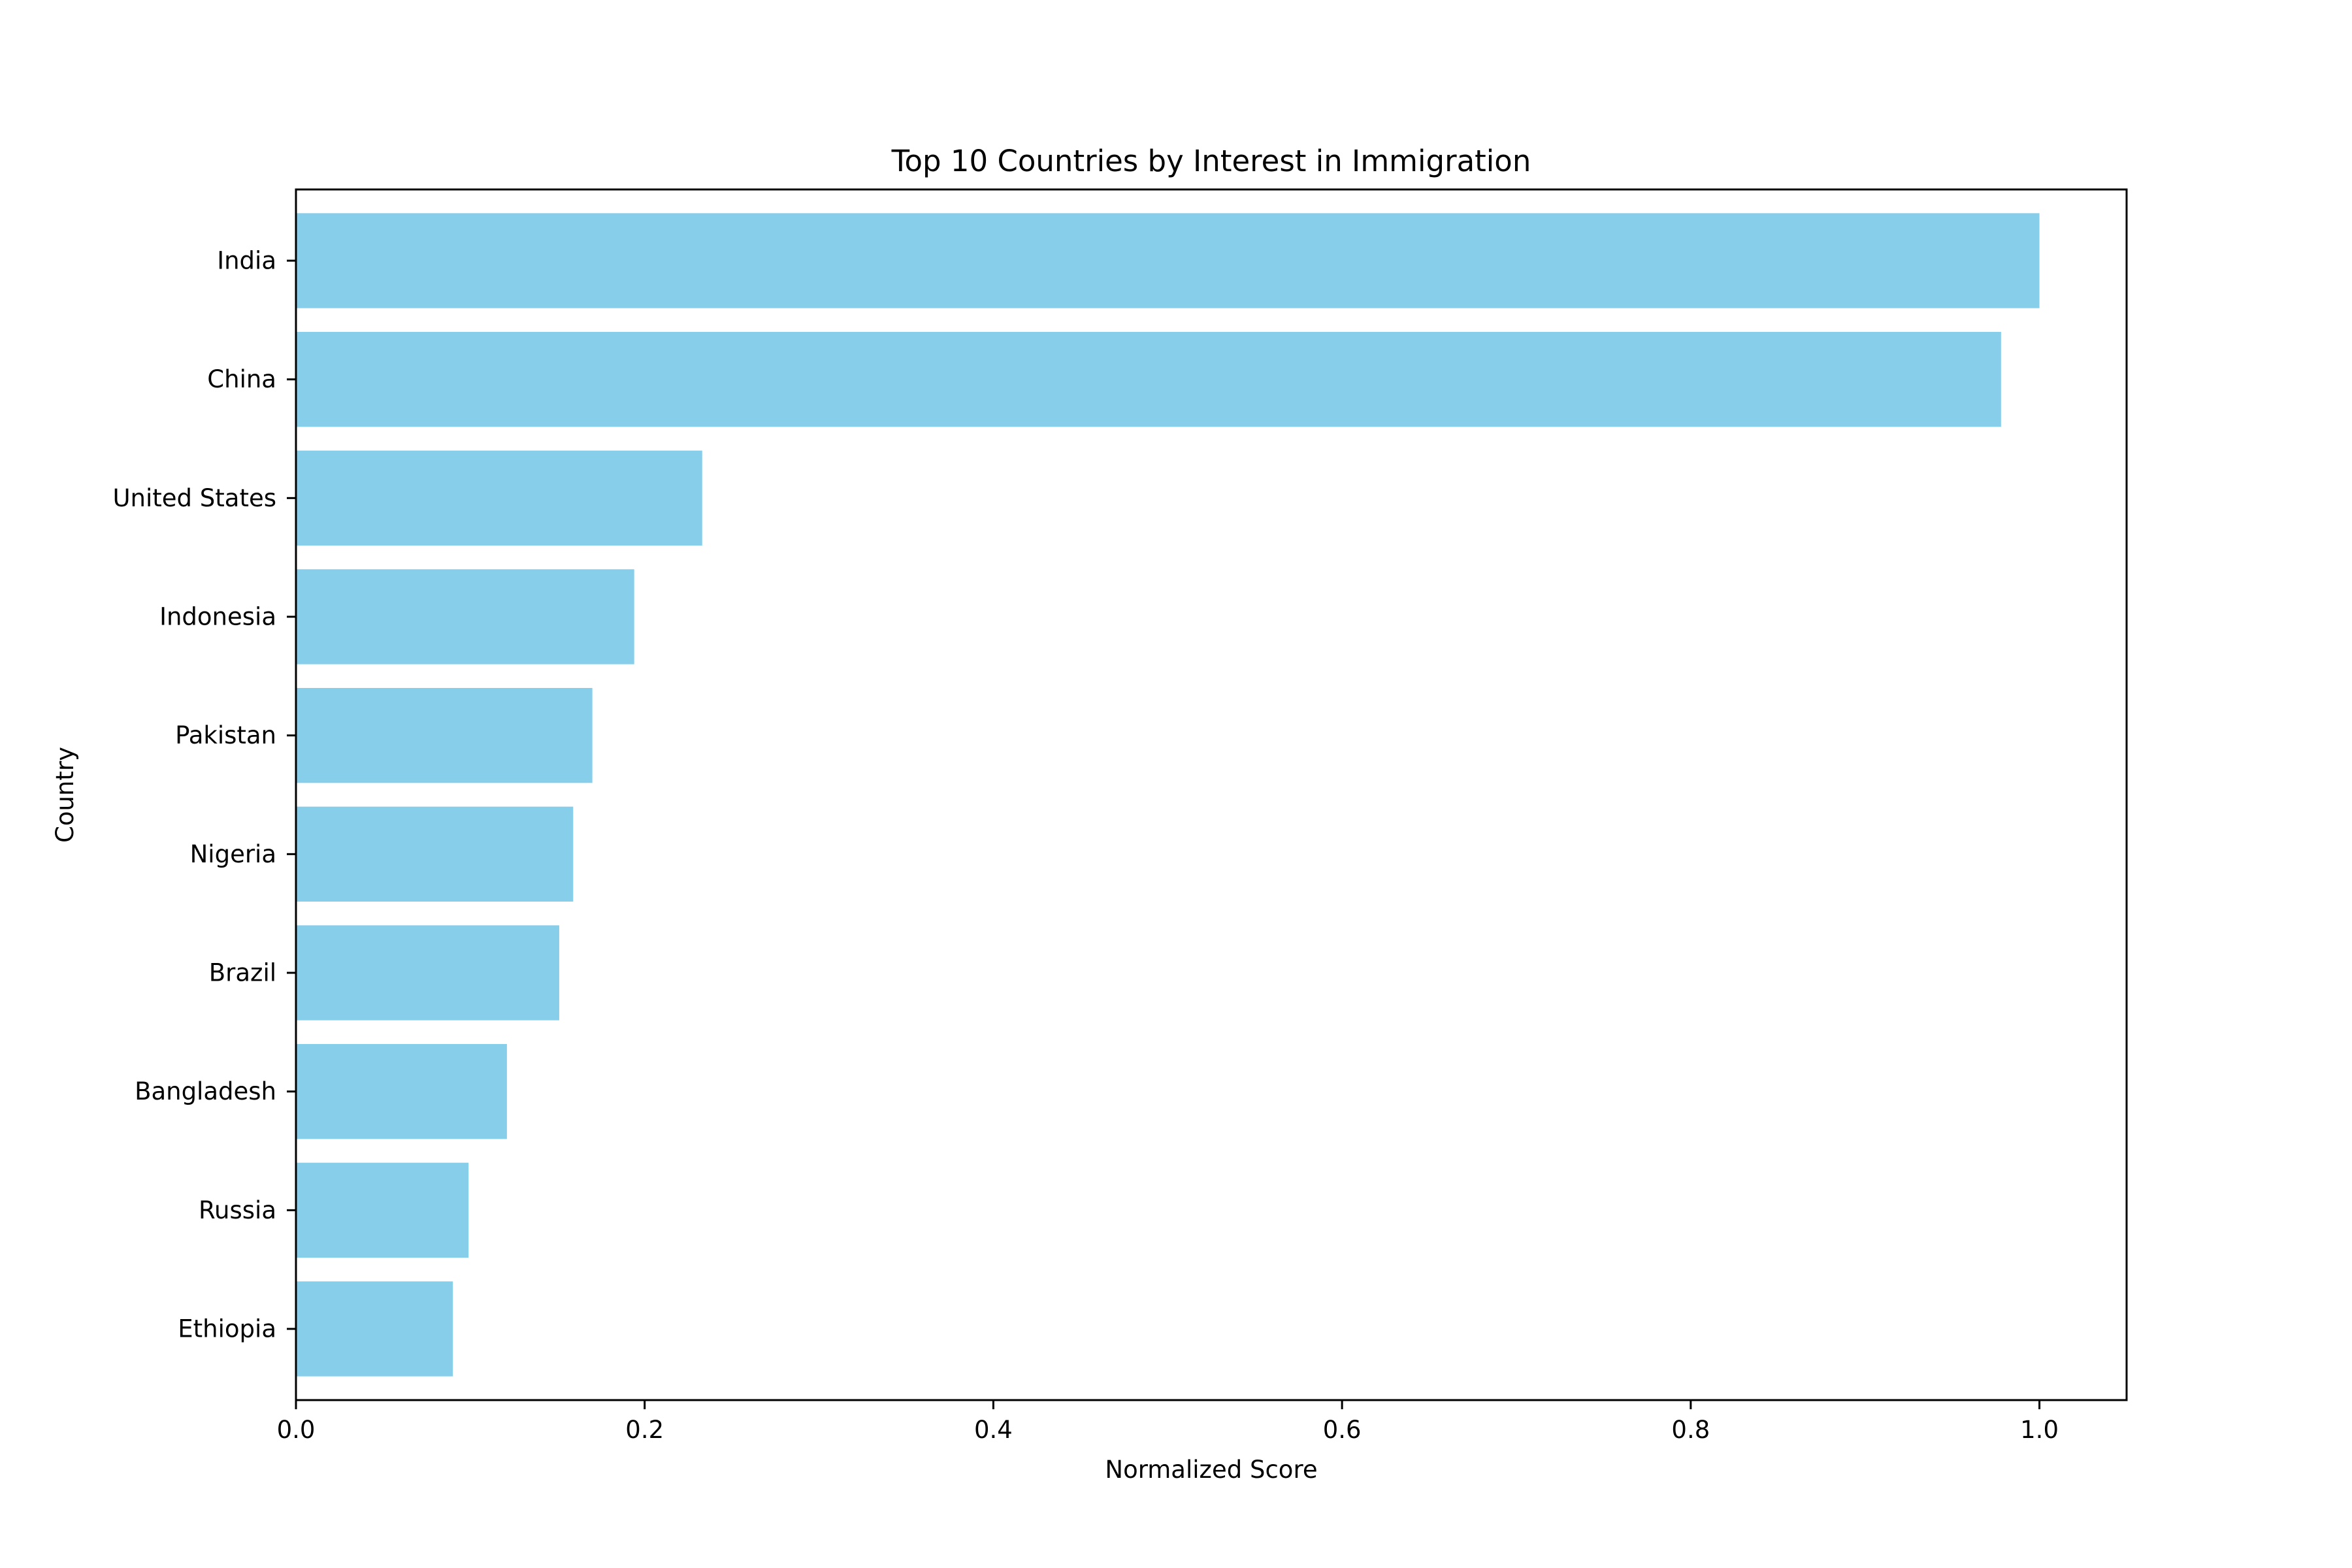 The height and width of the screenshot is (1568, 2352). I want to click on bar-russia, so click(382, 1210).